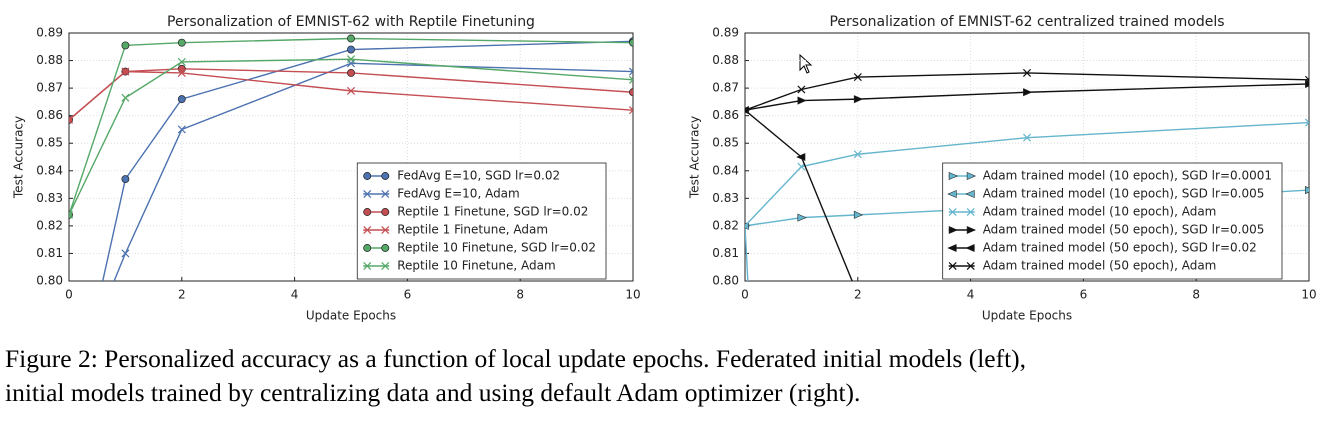 The width and height of the screenshot is (1336, 426). I want to click on legend-label: Reptile 1 Finetune, SGD lr=0.02, so click(492, 212).